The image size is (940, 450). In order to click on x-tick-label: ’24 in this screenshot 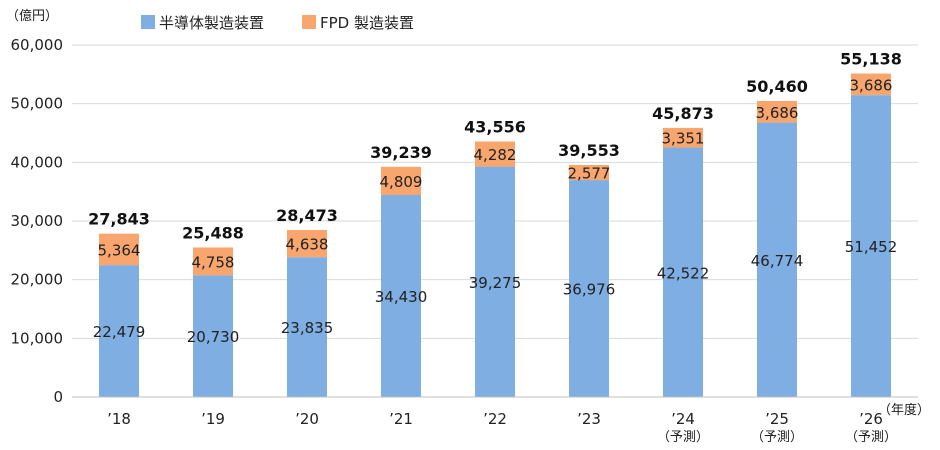, I will do `click(683, 419)`.